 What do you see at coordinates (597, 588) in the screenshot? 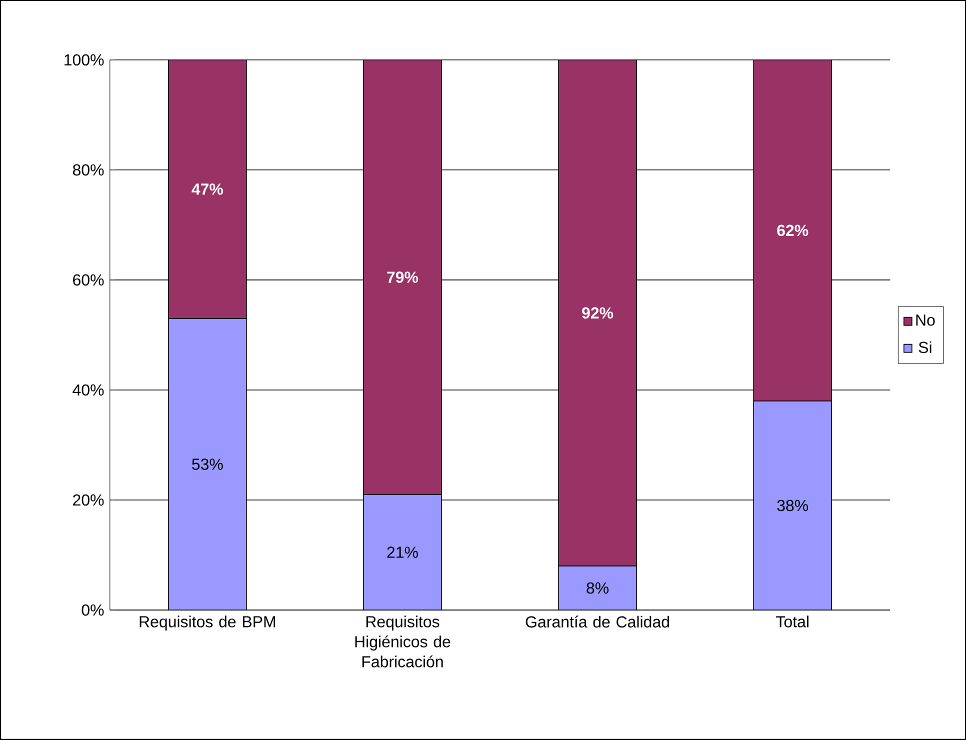
I see `data-label: 8%` at bounding box center [597, 588].